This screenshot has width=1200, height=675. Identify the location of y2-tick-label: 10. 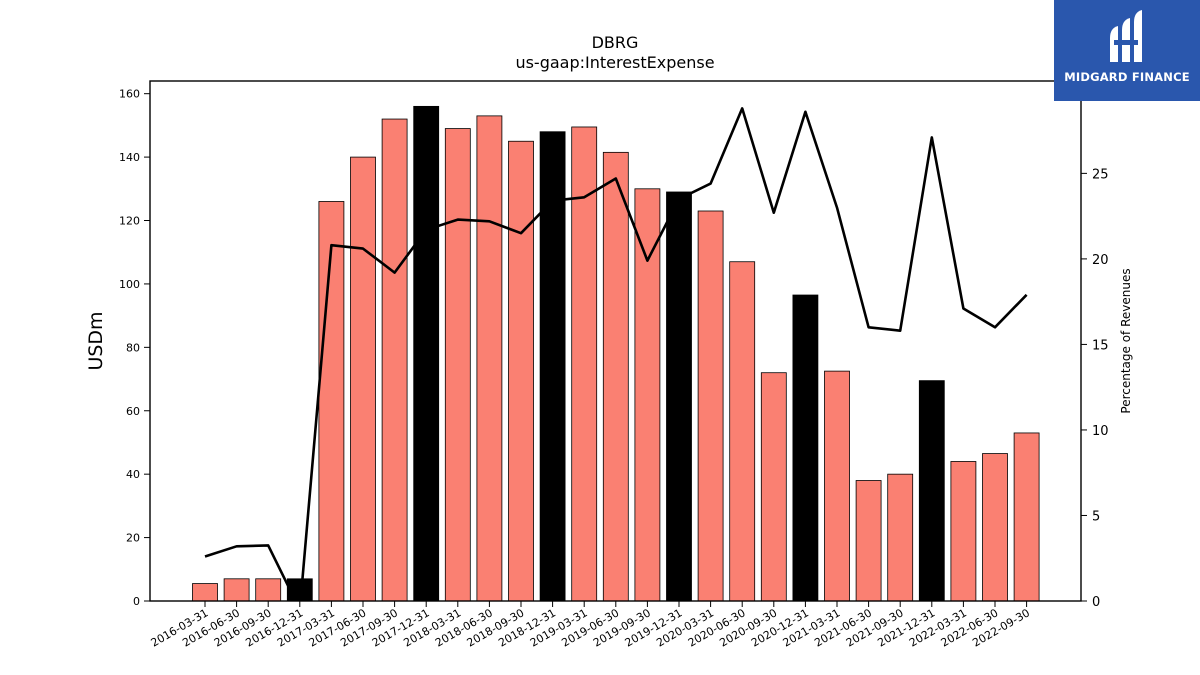
(1100, 431).